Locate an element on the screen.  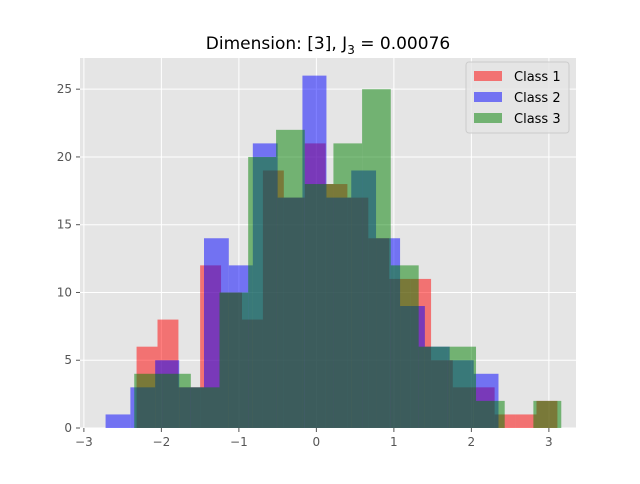
x-tick-label: 3 is located at coordinates (549, 442).